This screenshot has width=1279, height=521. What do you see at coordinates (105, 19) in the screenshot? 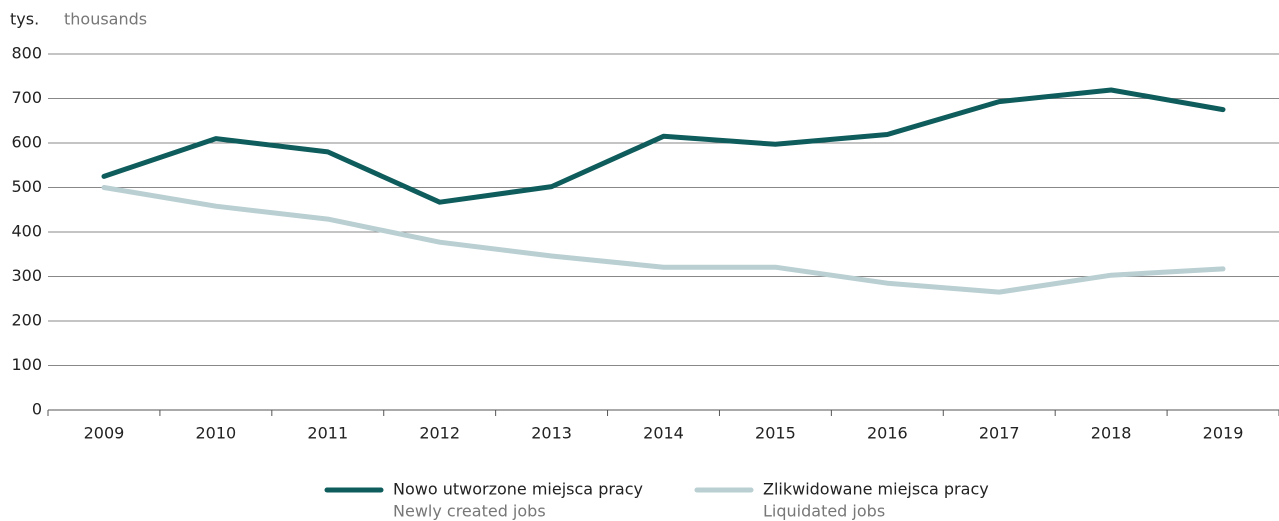
I see `y-unit-en: thousands` at bounding box center [105, 19].